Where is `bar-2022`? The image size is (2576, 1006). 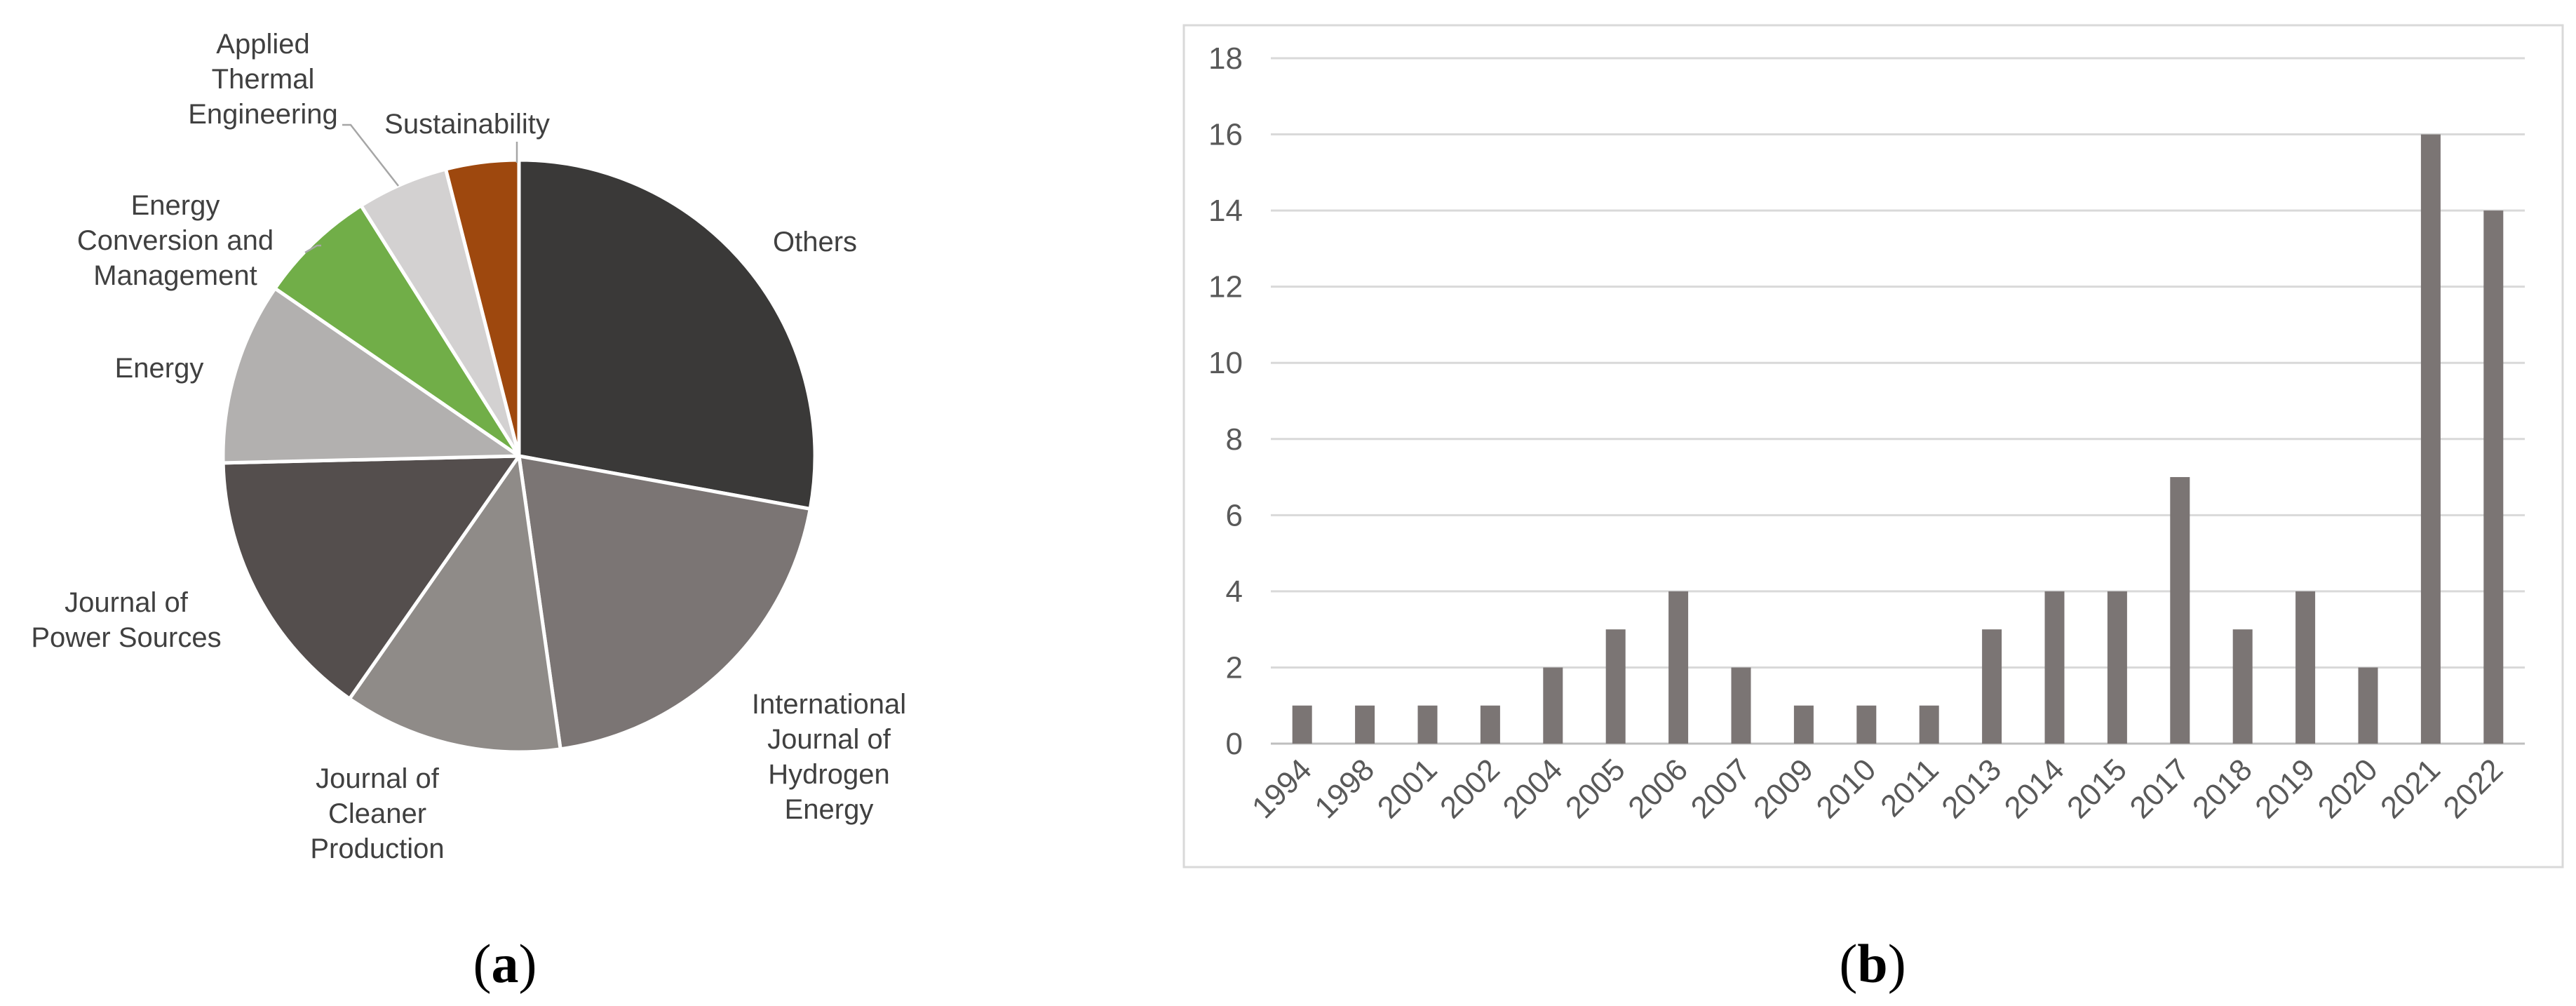
bar-2022 is located at coordinates (2493, 477).